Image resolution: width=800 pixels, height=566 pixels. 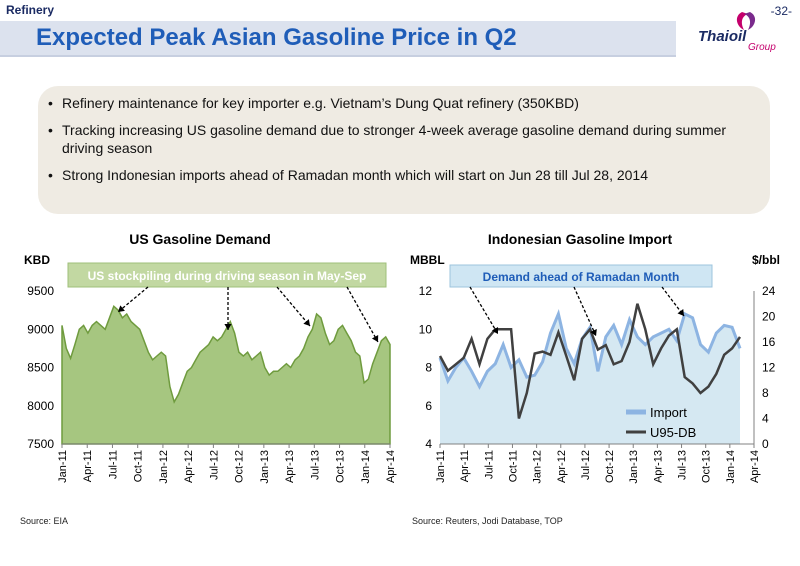 What do you see at coordinates (580, 239) in the screenshot?
I see `chart-title: Indonesian Gasoline Import` at bounding box center [580, 239].